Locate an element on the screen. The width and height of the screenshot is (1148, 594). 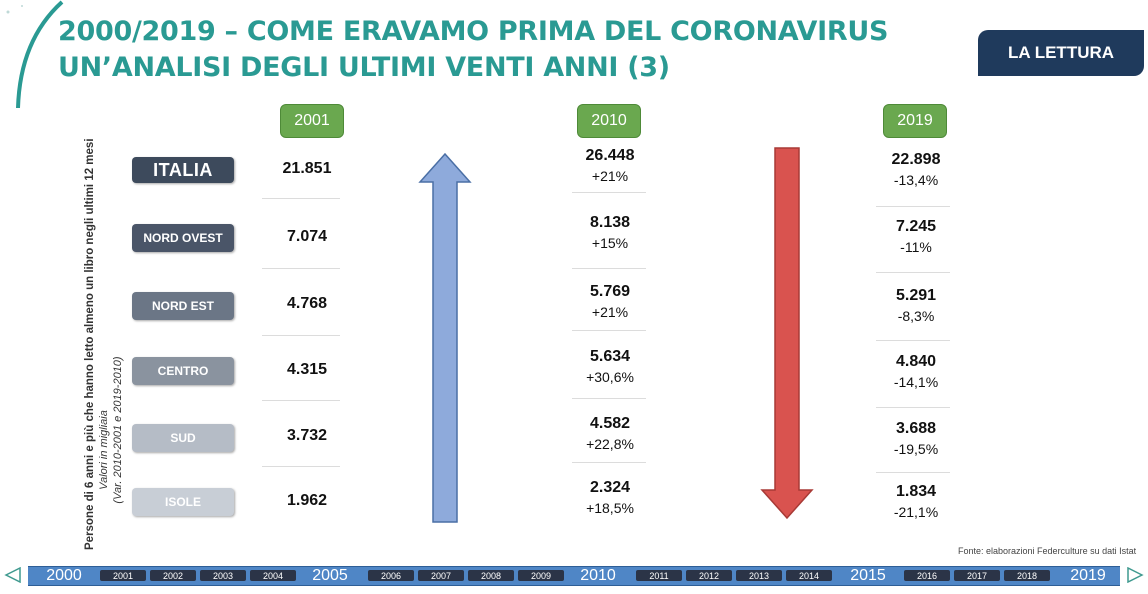
change-2019: -13,4% is located at coordinates (916, 180).